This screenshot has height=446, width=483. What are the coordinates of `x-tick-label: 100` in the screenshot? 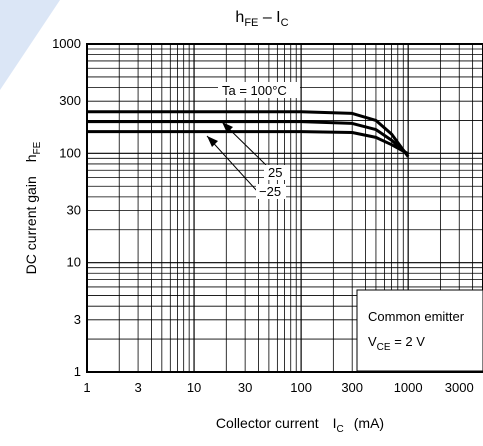 It's located at (301, 387).